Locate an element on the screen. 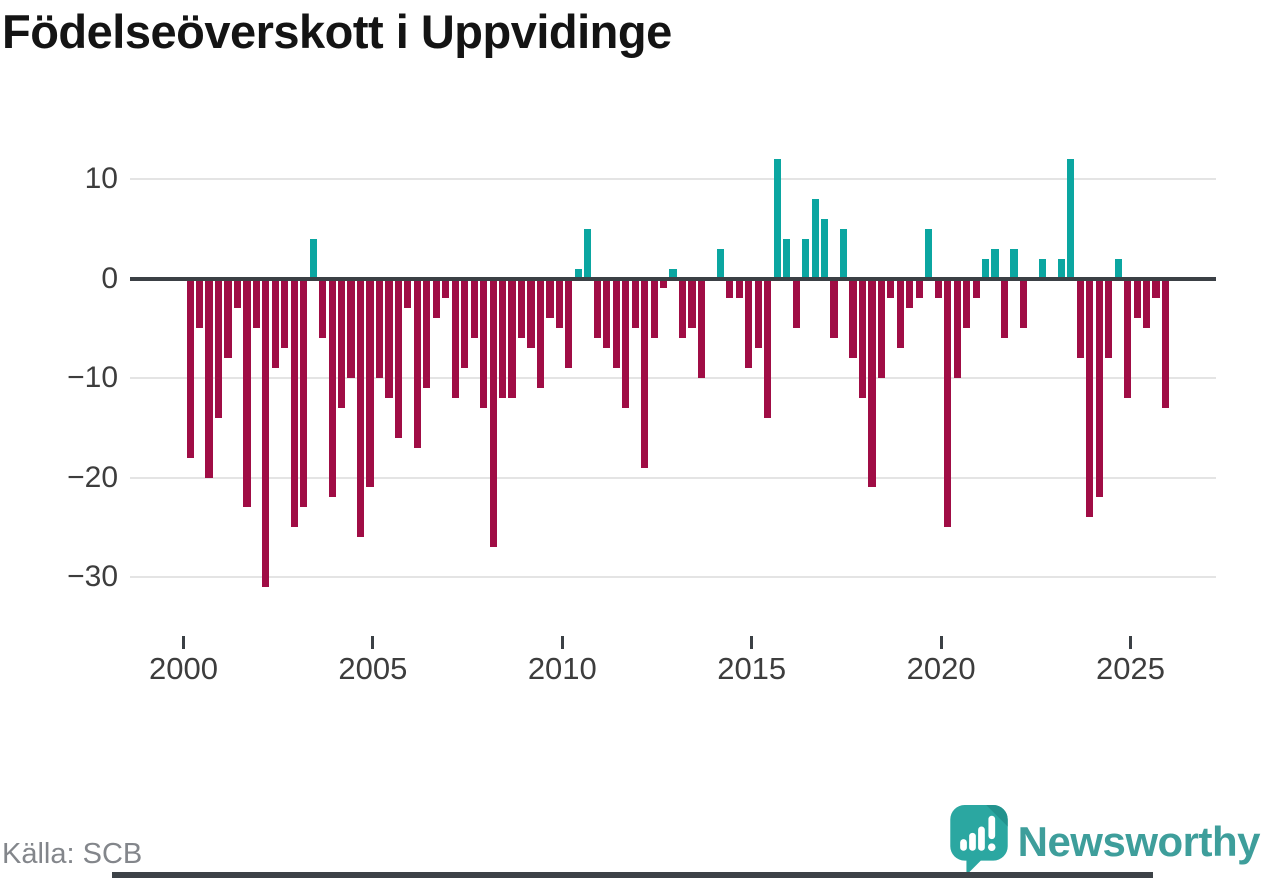 The height and width of the screenshot is (879, 1262). zero-axis-line is located at coordinates (673, 278).